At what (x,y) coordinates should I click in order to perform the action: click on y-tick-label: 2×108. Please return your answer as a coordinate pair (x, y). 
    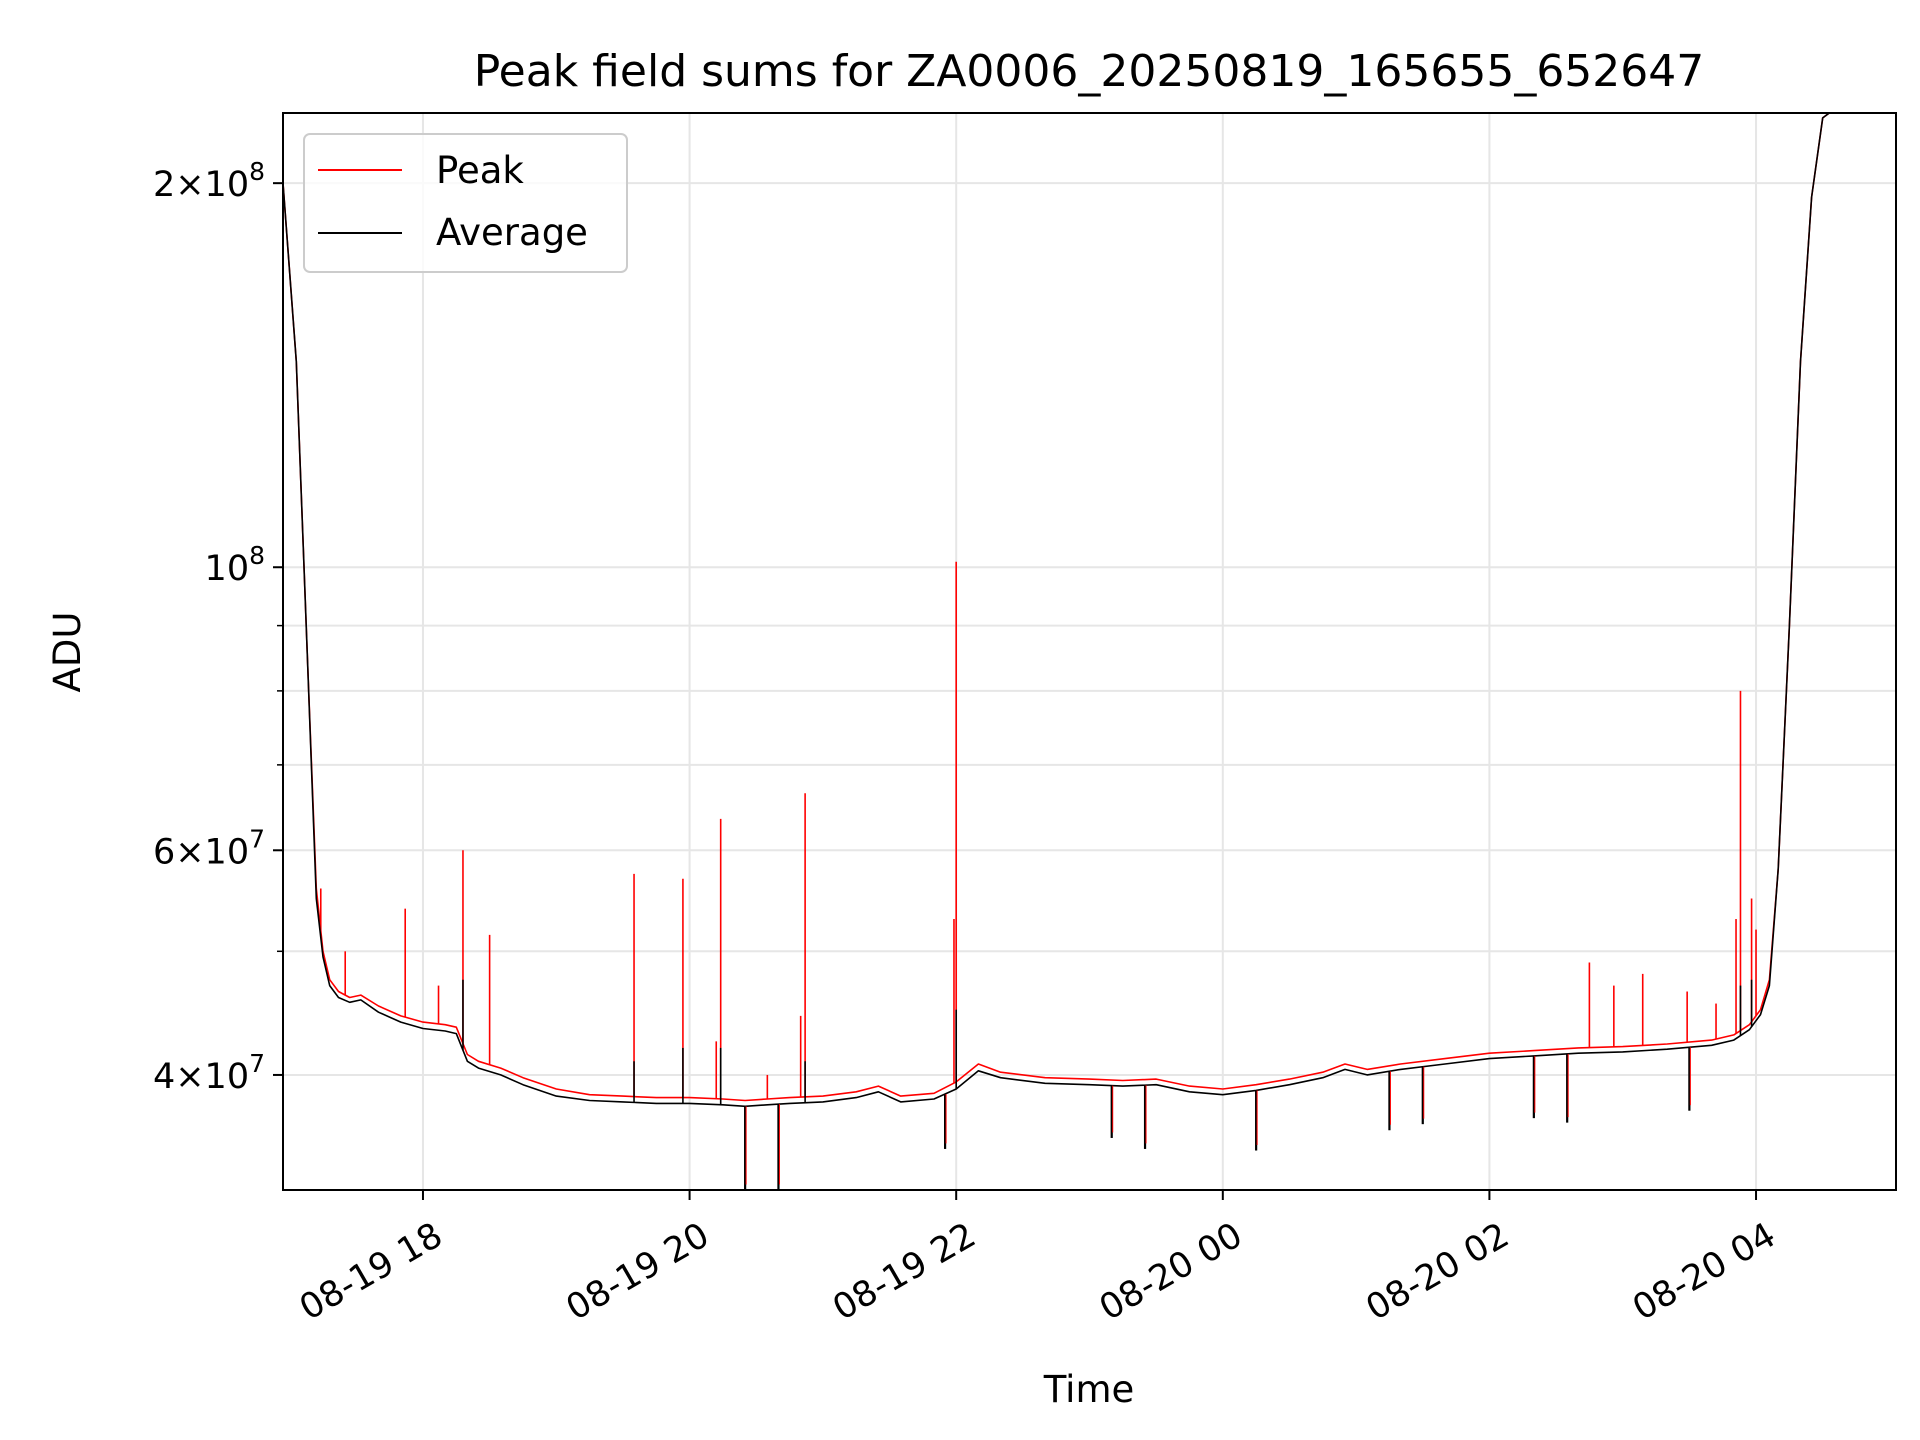
    Looking at the image, I should click on (209, 181).